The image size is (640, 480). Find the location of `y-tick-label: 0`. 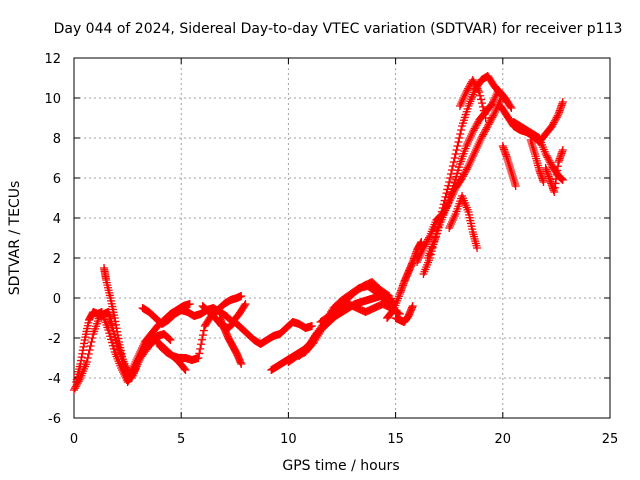

y-tick-label: 0 is located at coordinates (57, 299).